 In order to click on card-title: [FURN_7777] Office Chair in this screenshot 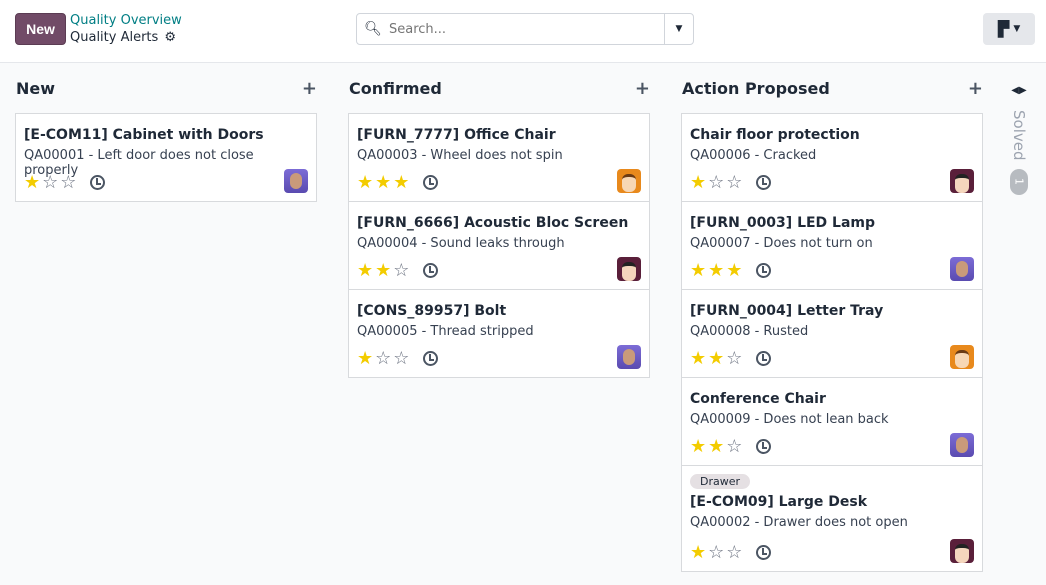, I will do `click(456, 135)`.